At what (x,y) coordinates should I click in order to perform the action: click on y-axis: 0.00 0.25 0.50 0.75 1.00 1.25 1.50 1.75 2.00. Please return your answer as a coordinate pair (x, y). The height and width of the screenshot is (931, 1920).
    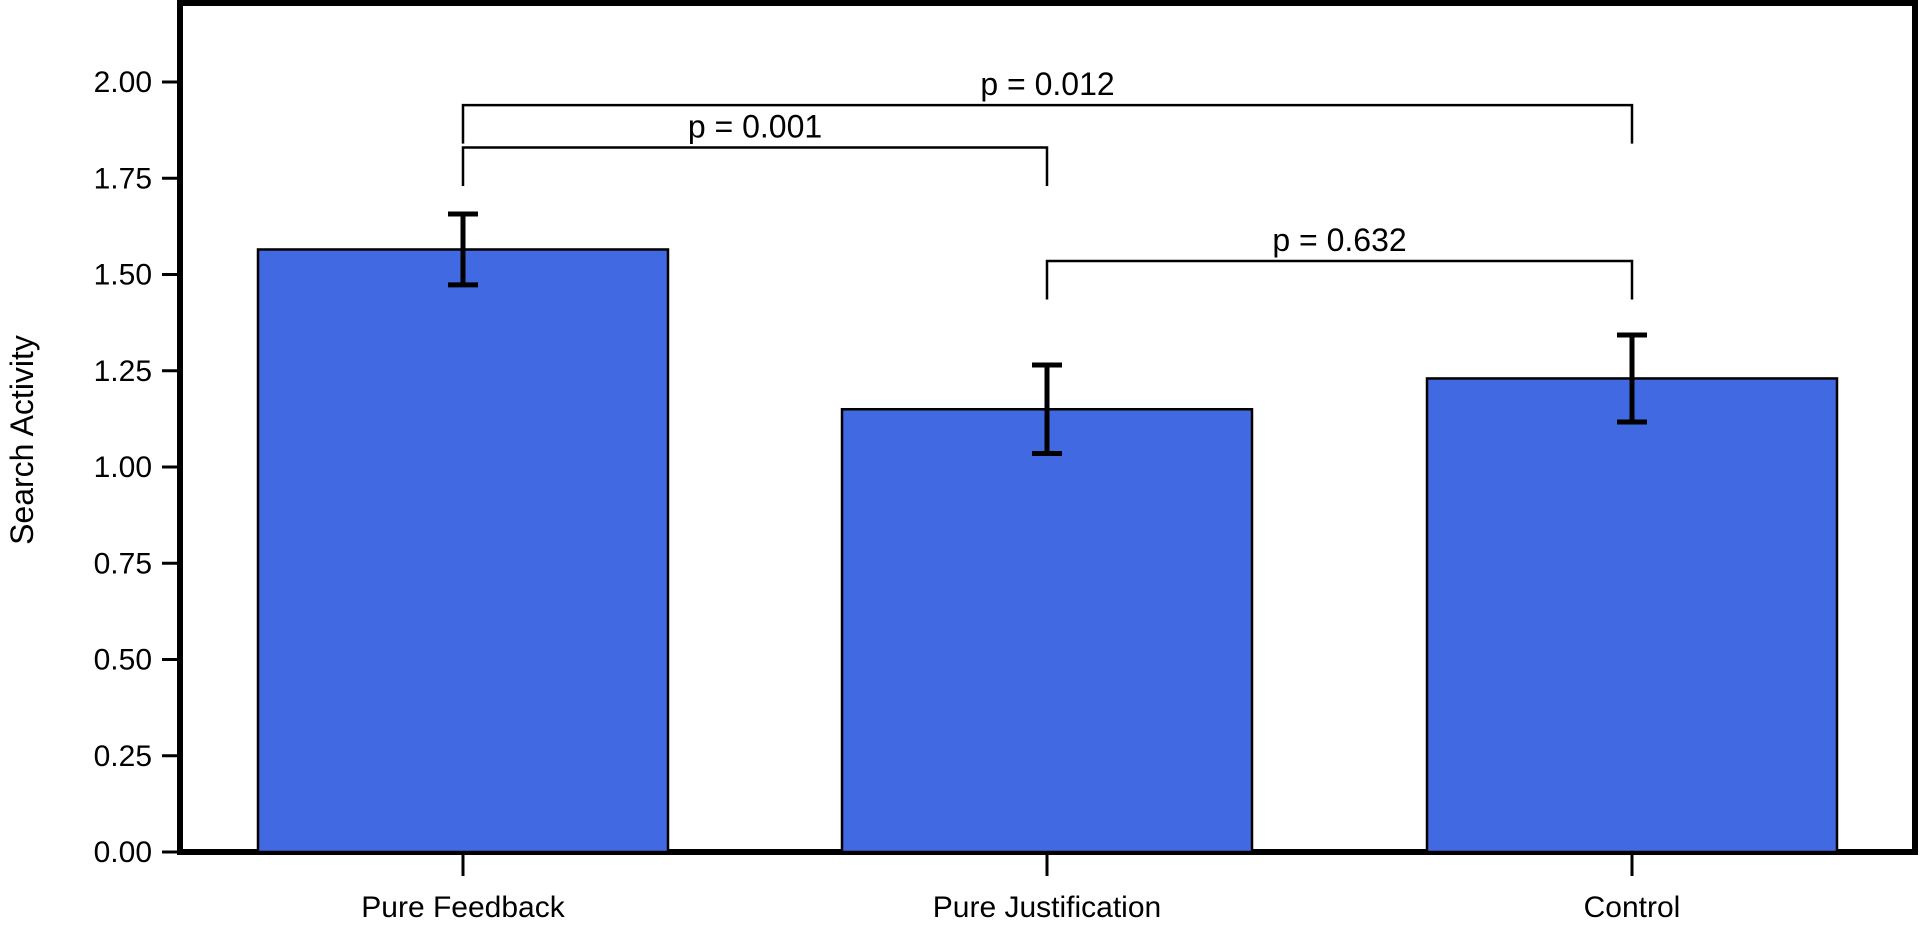
    Looking at the image, I should click on (135, 467).